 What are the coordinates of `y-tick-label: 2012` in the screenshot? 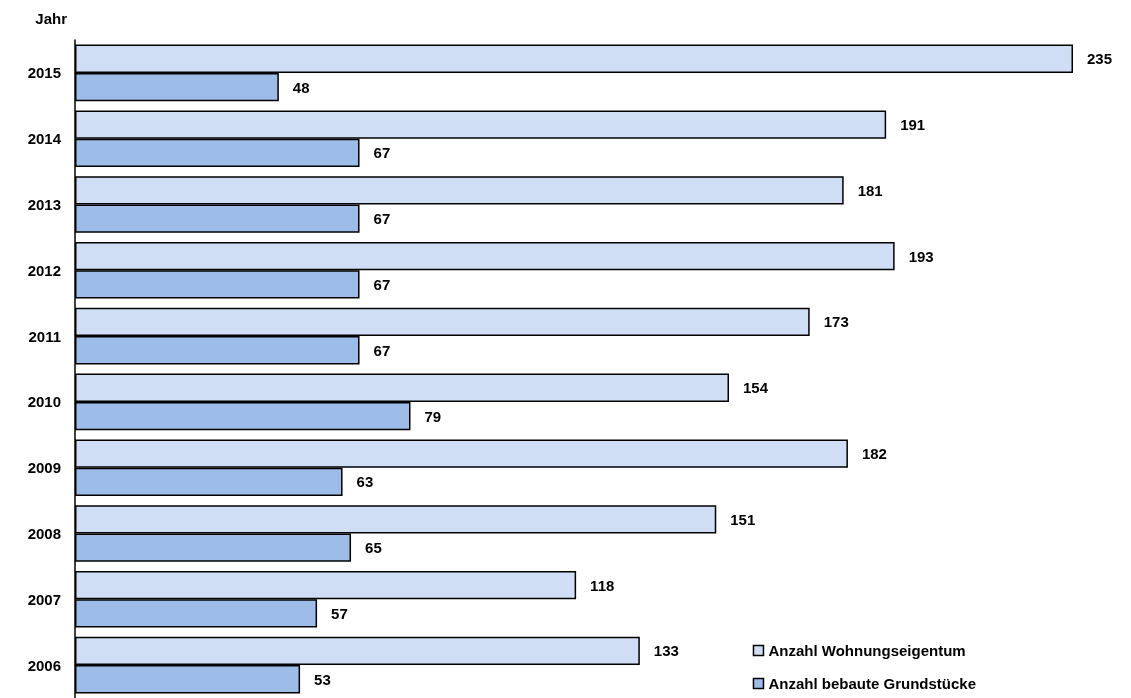 It's located at (44, 270).